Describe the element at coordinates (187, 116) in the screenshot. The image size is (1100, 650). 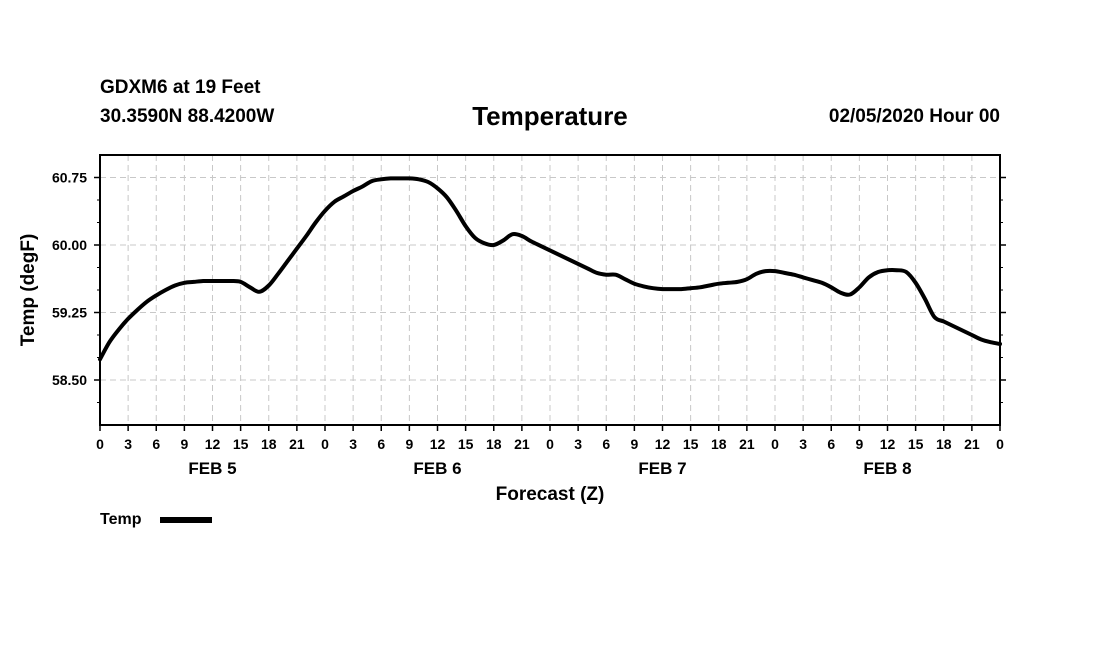
I see `coordinates-label: 30.3590N 88.4200W` at that location.